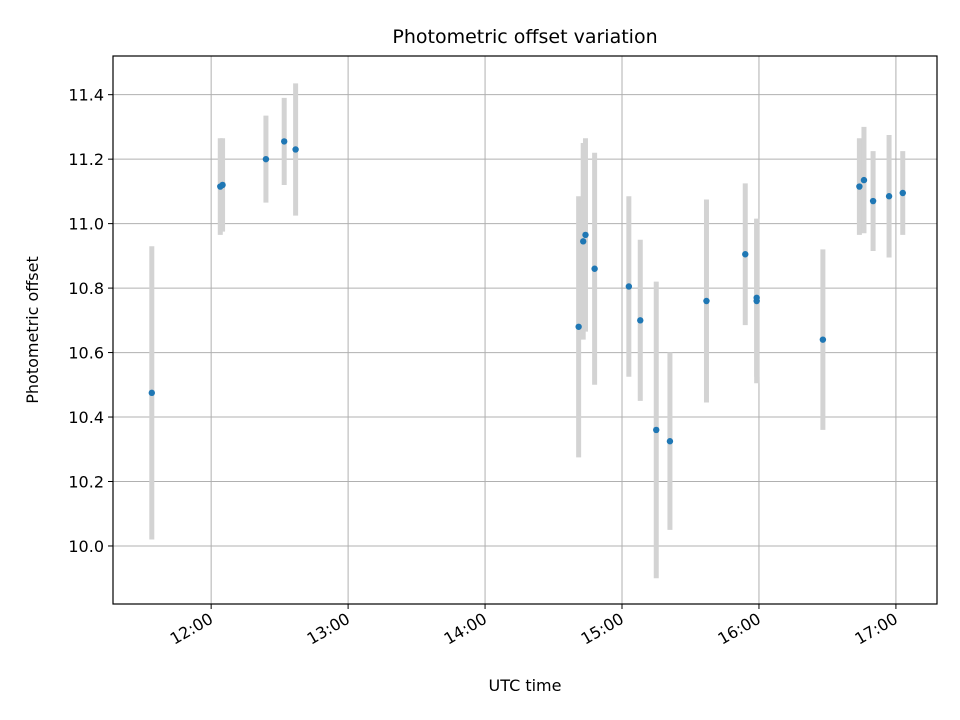 The width and height of the screenshot is (960, 720). Describe the element at coordinates (525, 685) in the screenshot. I see `x-axis-label: UTC time` at that location.